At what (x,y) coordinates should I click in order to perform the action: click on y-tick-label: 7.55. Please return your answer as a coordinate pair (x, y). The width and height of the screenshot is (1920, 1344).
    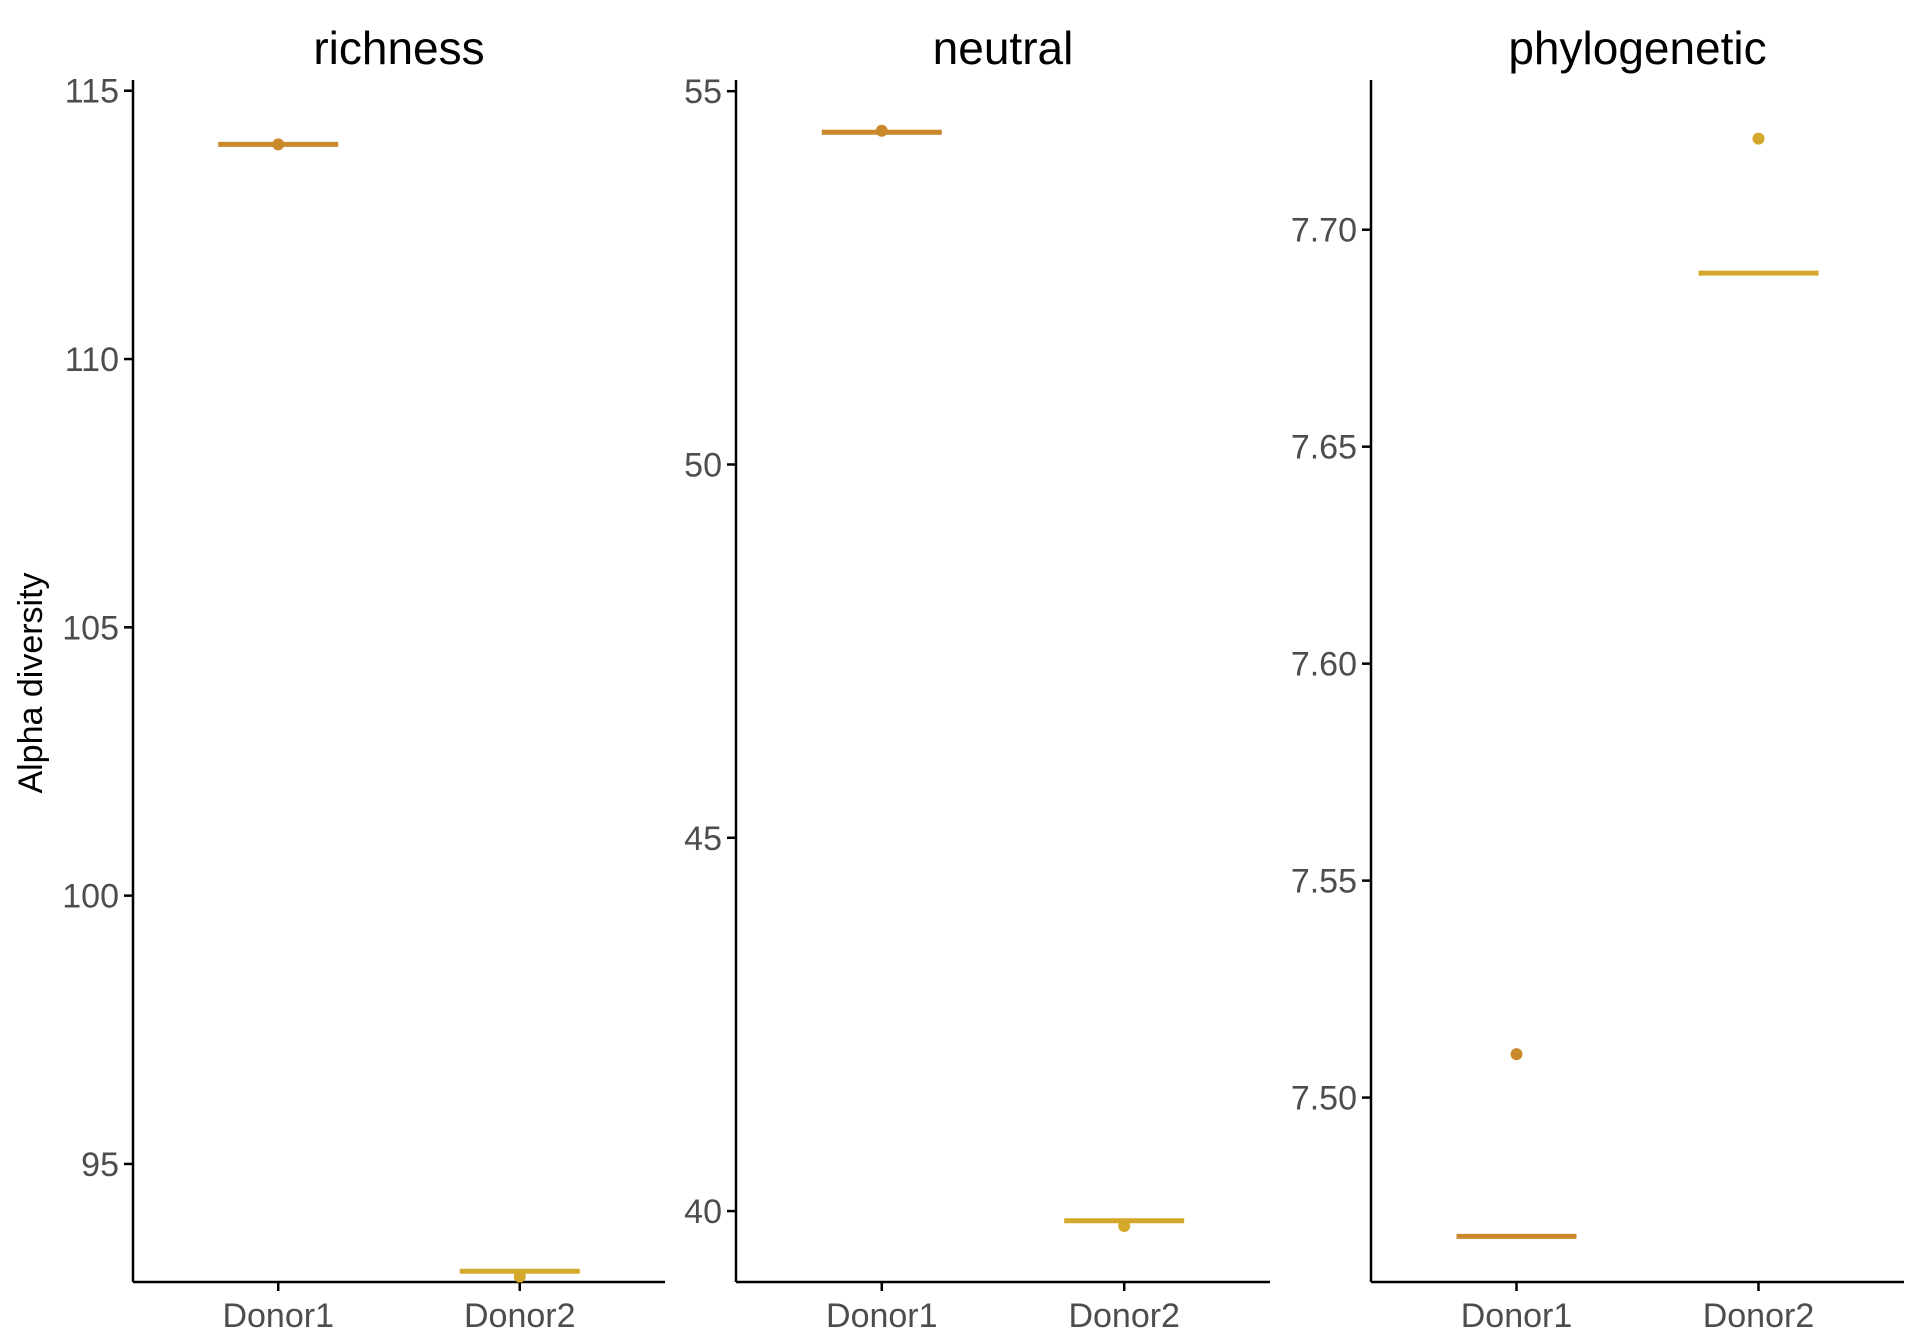
    Looking at the image, I should click on (1324, 882).